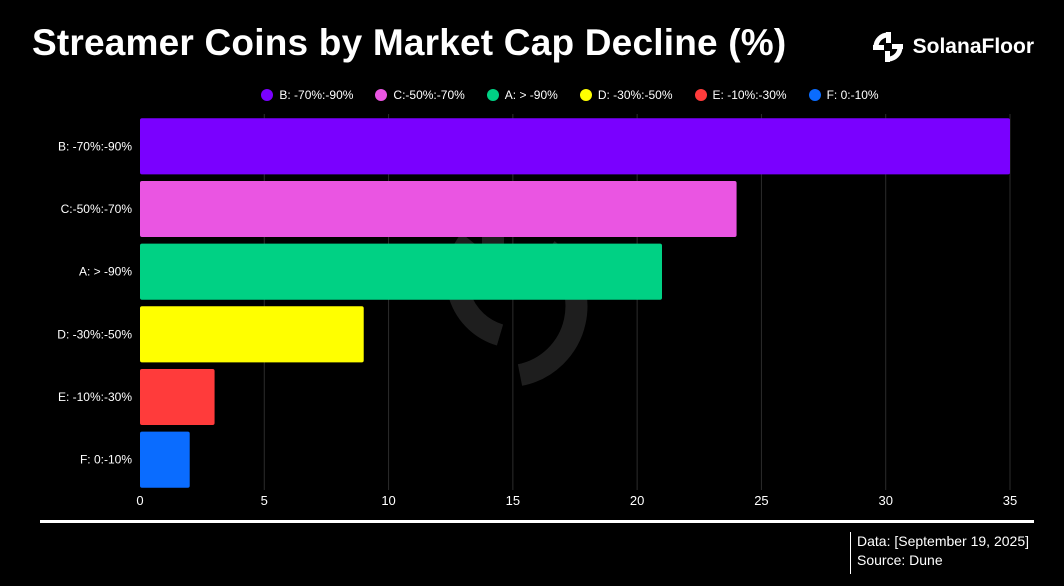 This screenshot has width=1064, height=586. What do you see at coordinates (900, 560) in the screenshot?
I see `data-source: Source: Dune` at bounding box center [900, 560].